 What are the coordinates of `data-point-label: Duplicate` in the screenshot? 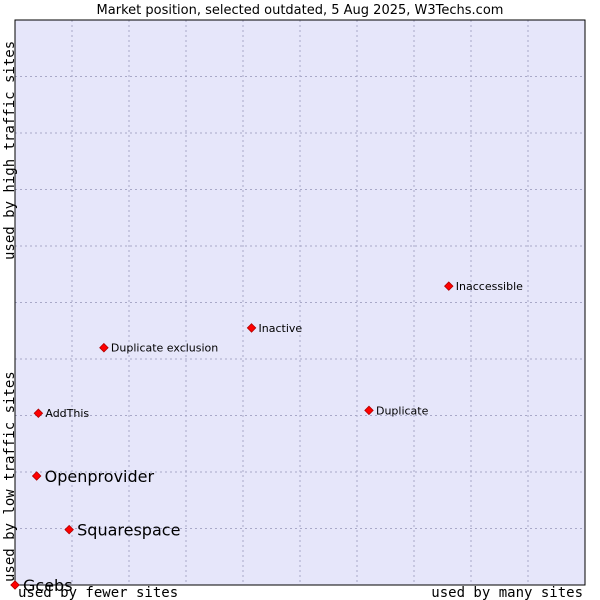 It's located at (402, 410).